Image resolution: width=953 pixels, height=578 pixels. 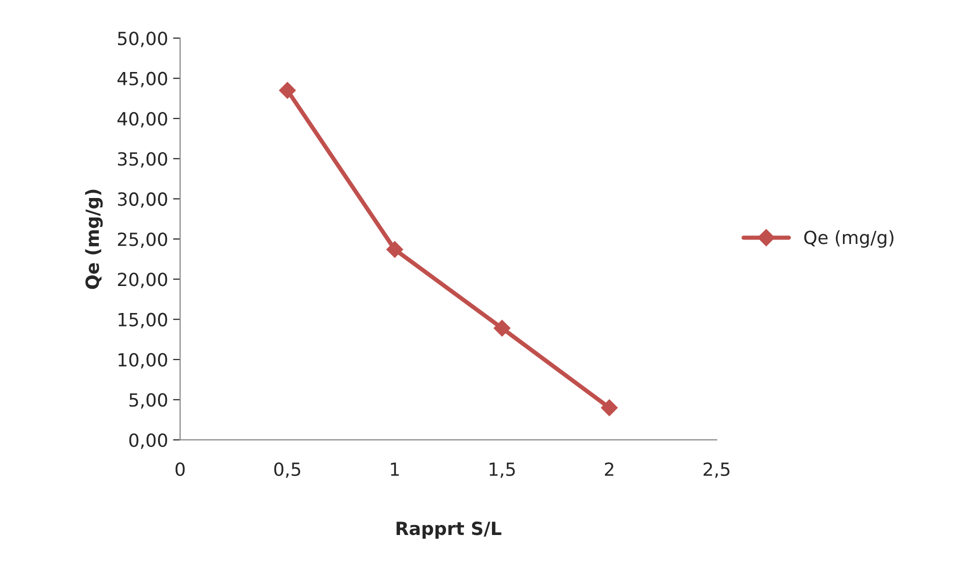 What do you see at coordinates (143, 80) in the screenshot?
I see `y-tick-label: 45,00` at bounding box center [143, 80].